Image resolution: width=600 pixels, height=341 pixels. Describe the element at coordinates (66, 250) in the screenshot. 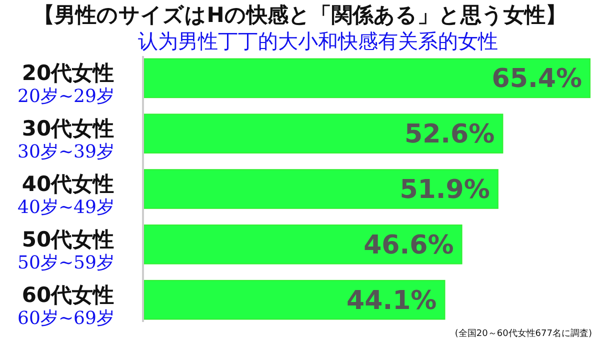

I see `y-tick-label: 50代女性 50岁~59岁` at that location.